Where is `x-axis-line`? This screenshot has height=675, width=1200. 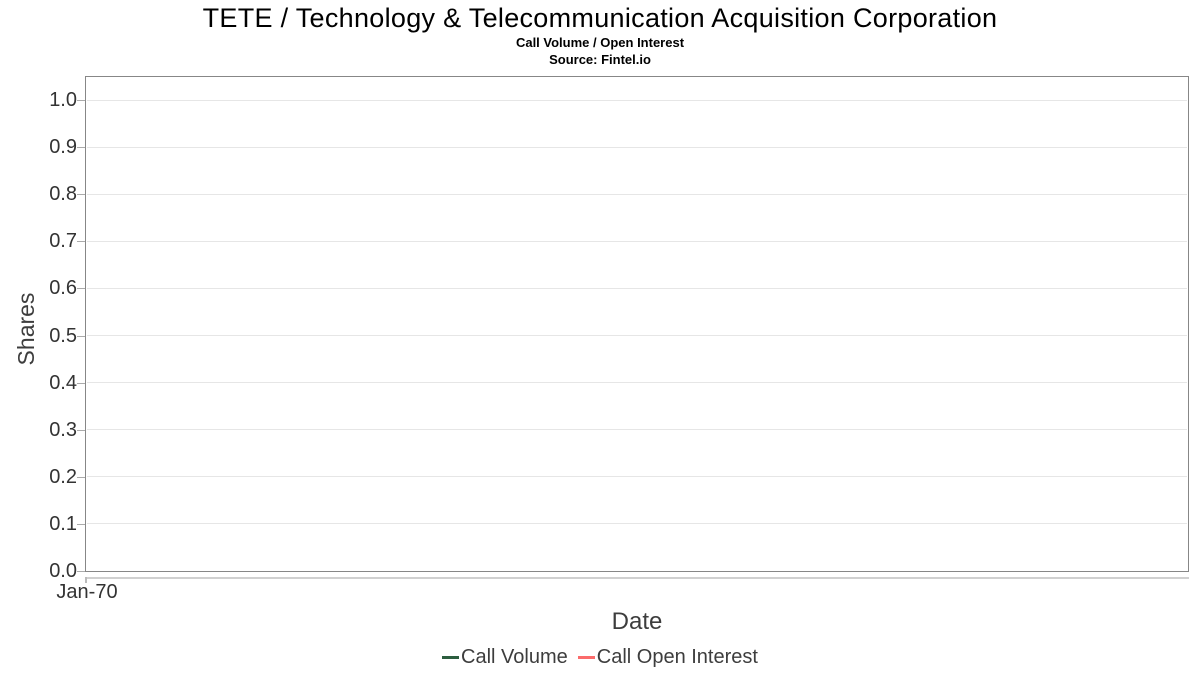
x-axis-line is located at coordinates (637, 578).